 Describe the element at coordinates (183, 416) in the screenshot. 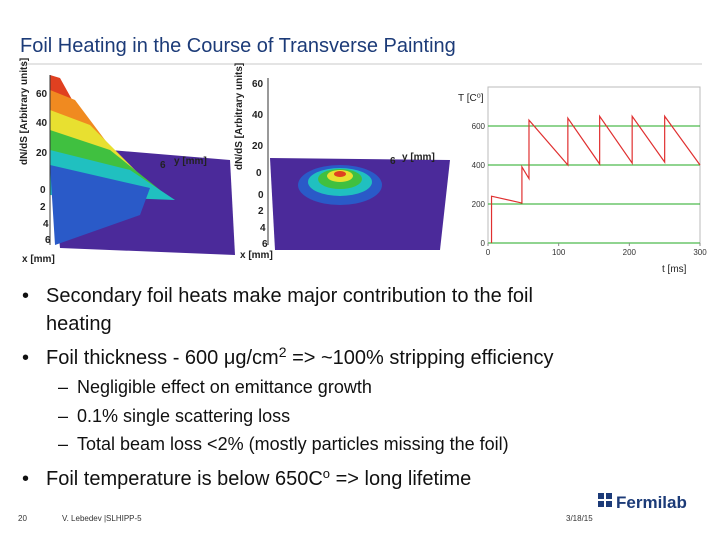

I see `sub-bullet: 0.1% single scattering loss` at that location.